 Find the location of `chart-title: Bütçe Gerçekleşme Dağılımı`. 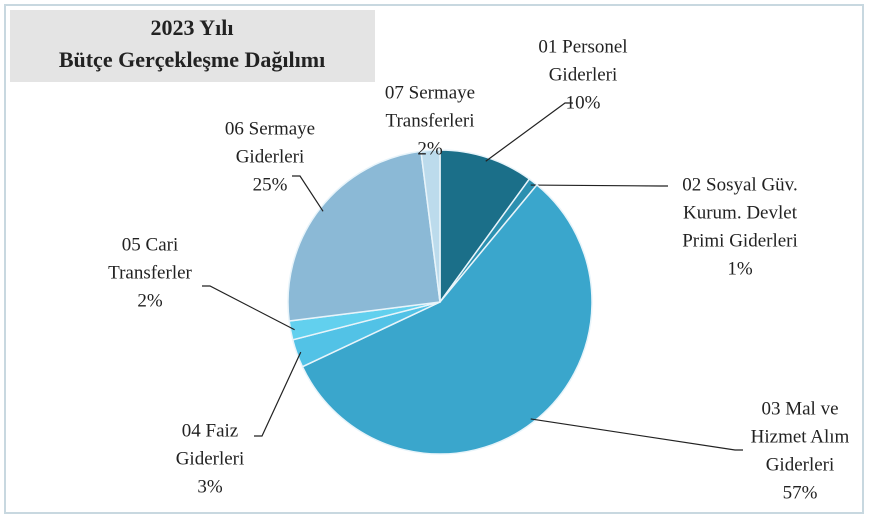

chart-title: Bütçe Gerçekleşme Dağılımı is located at coordinates (192, 59).